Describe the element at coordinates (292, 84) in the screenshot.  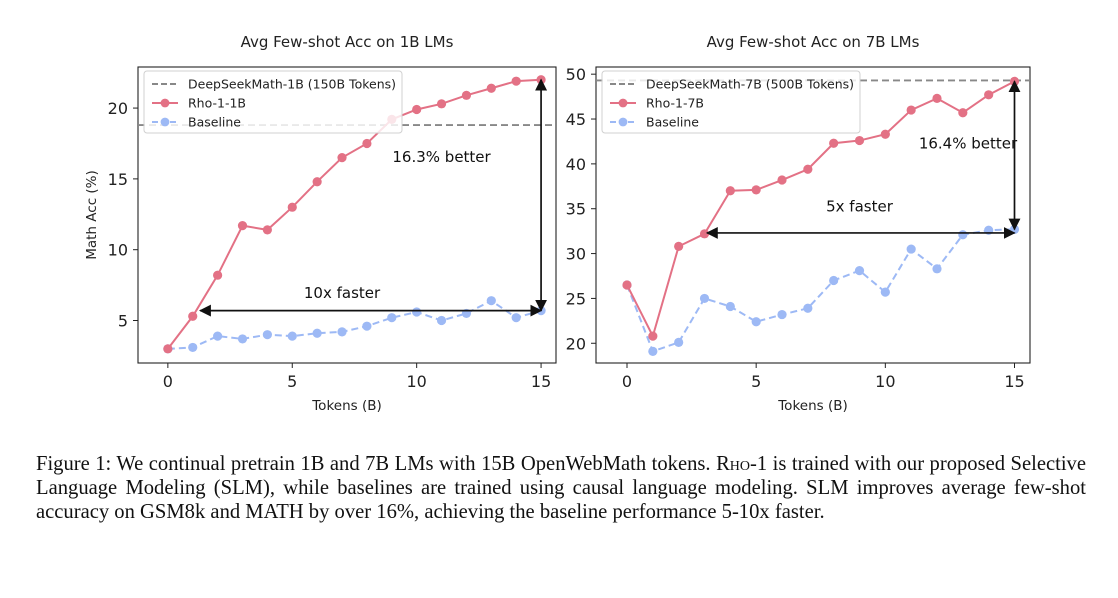
I see `legend-label: DeepSeekMath-1B (150B Tokens)` at that location.